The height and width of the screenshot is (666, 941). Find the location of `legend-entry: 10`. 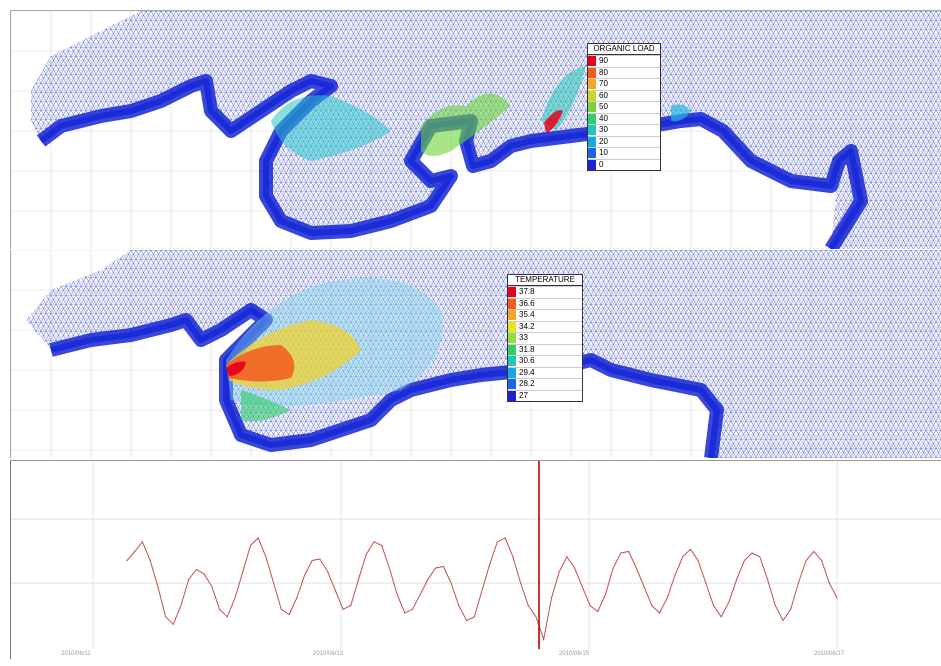

legend-entry: 10 is located at coordinates (624, 153).